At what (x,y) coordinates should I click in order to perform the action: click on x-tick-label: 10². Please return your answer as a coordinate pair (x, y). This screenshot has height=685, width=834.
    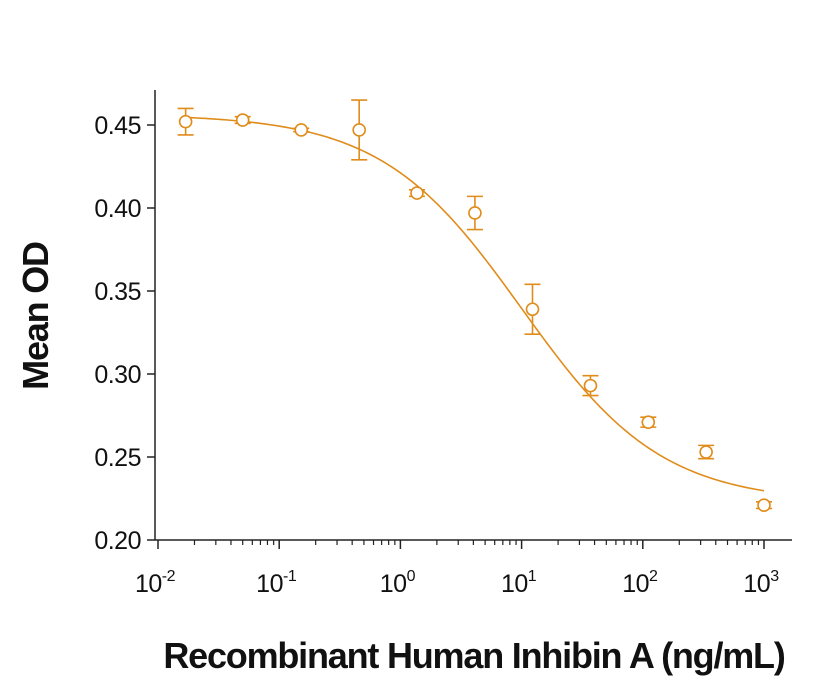
    Looking at the image, I should click on (640, 583).